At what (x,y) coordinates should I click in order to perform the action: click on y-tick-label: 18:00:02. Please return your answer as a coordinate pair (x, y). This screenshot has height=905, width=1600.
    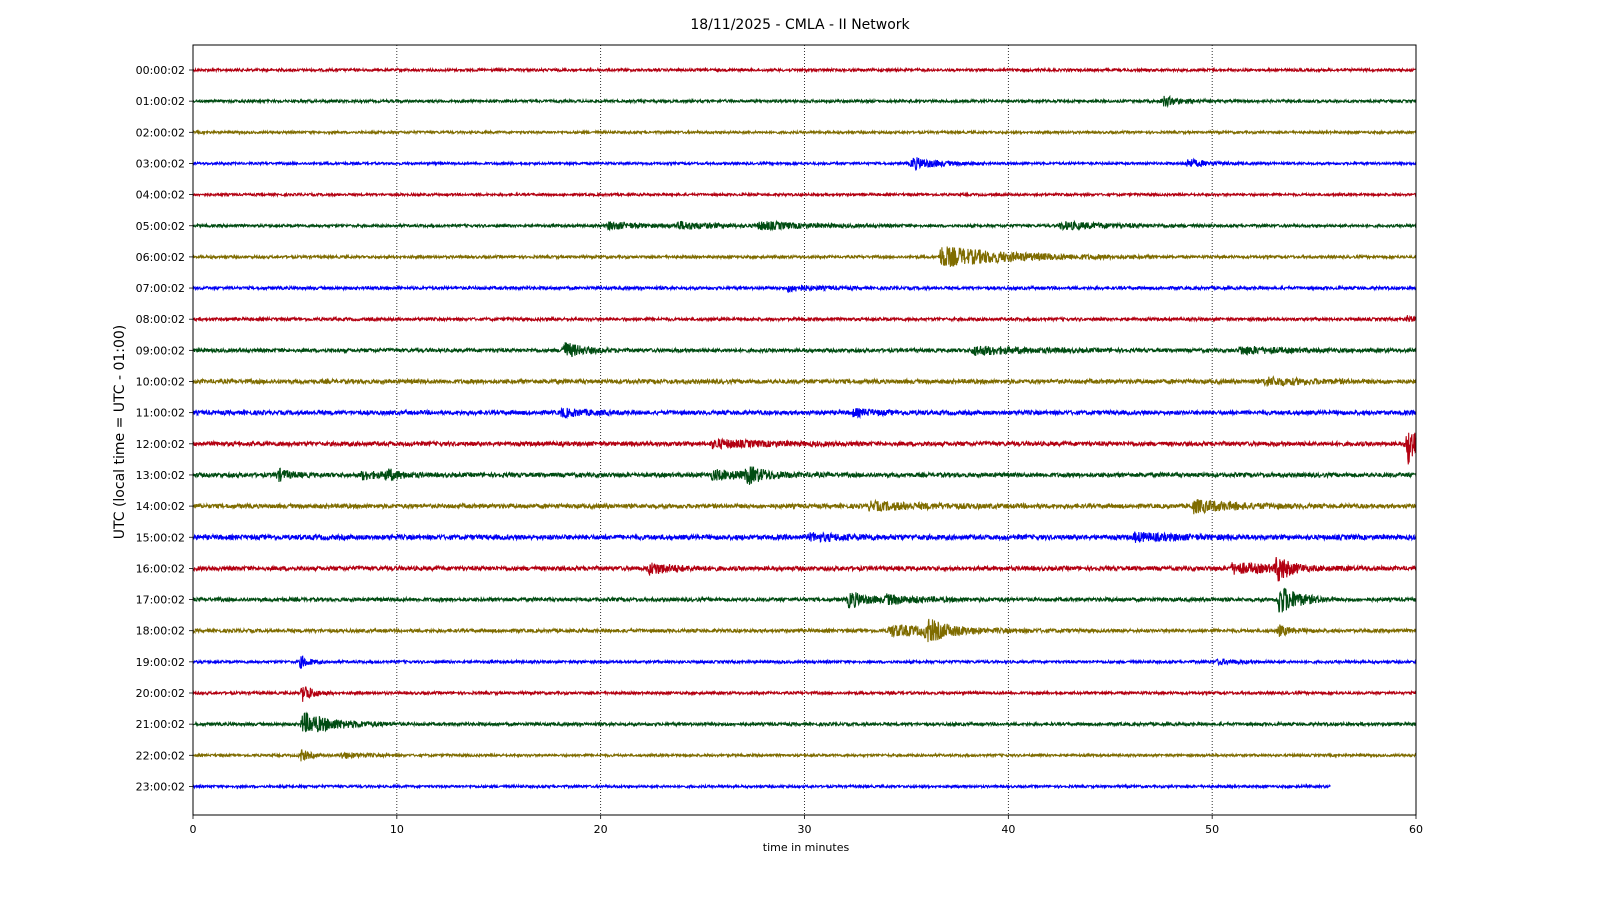
    Looking at the image, I should click on (160, 631).